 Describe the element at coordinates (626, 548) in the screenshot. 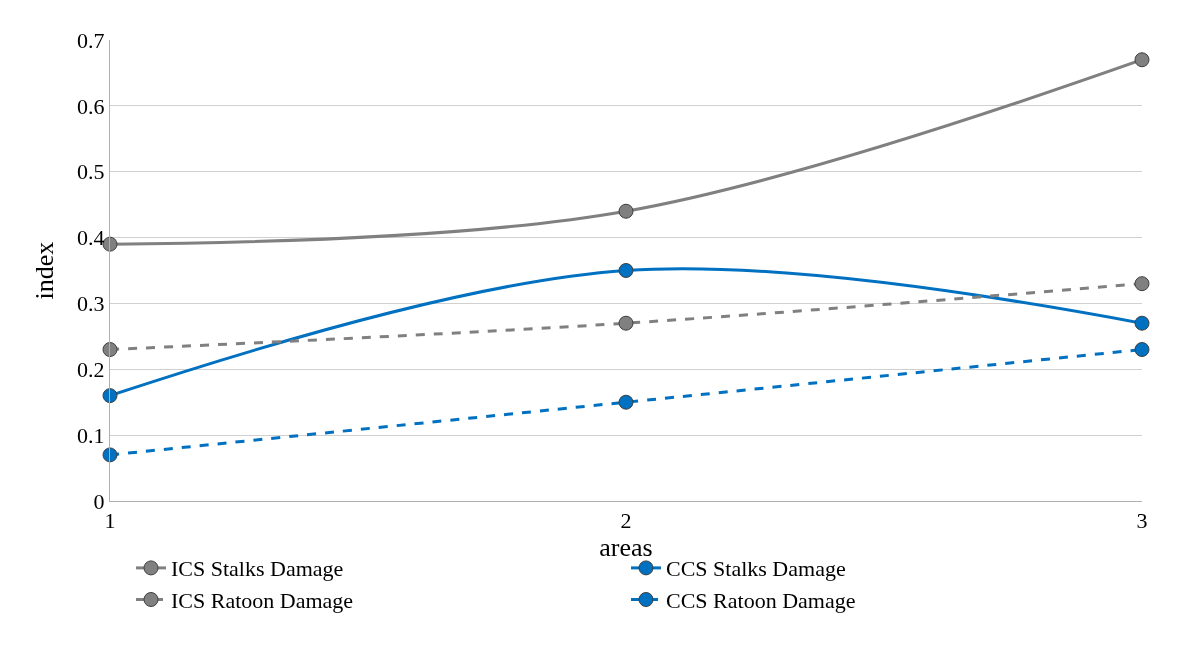

I see `x-axis-title: areas` at that location.